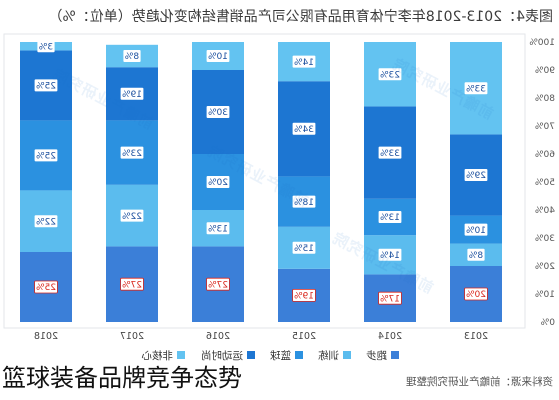 This screenshot has height=400, width=559. I want to click on data-label: 18%, so click(304, 203).